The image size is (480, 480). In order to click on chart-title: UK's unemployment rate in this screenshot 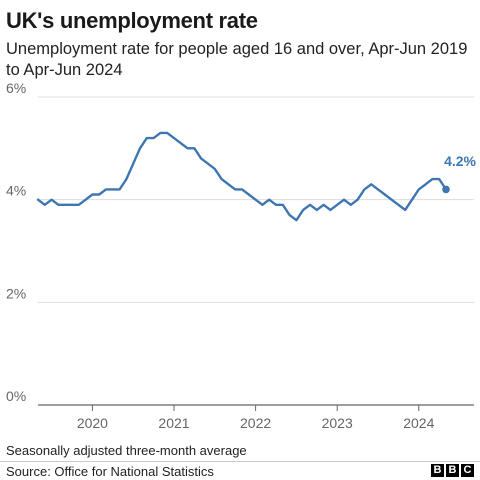, I will do `click(132, 20)`.